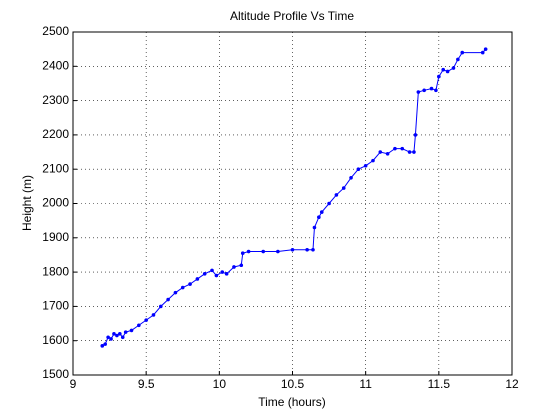  What do you see at coordinates (55, 271) in the screenshot?
I see `y-tick-label: 1800` at bounding box center [55, 271].